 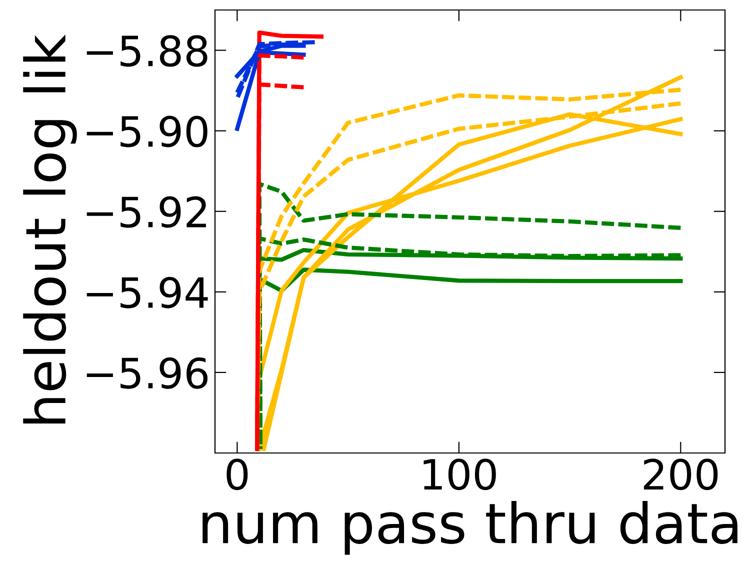 What do you see at coordinates (237, 474) in the screenshot?
I see `x-tick-label: 0` at bounding box center [237, 474].